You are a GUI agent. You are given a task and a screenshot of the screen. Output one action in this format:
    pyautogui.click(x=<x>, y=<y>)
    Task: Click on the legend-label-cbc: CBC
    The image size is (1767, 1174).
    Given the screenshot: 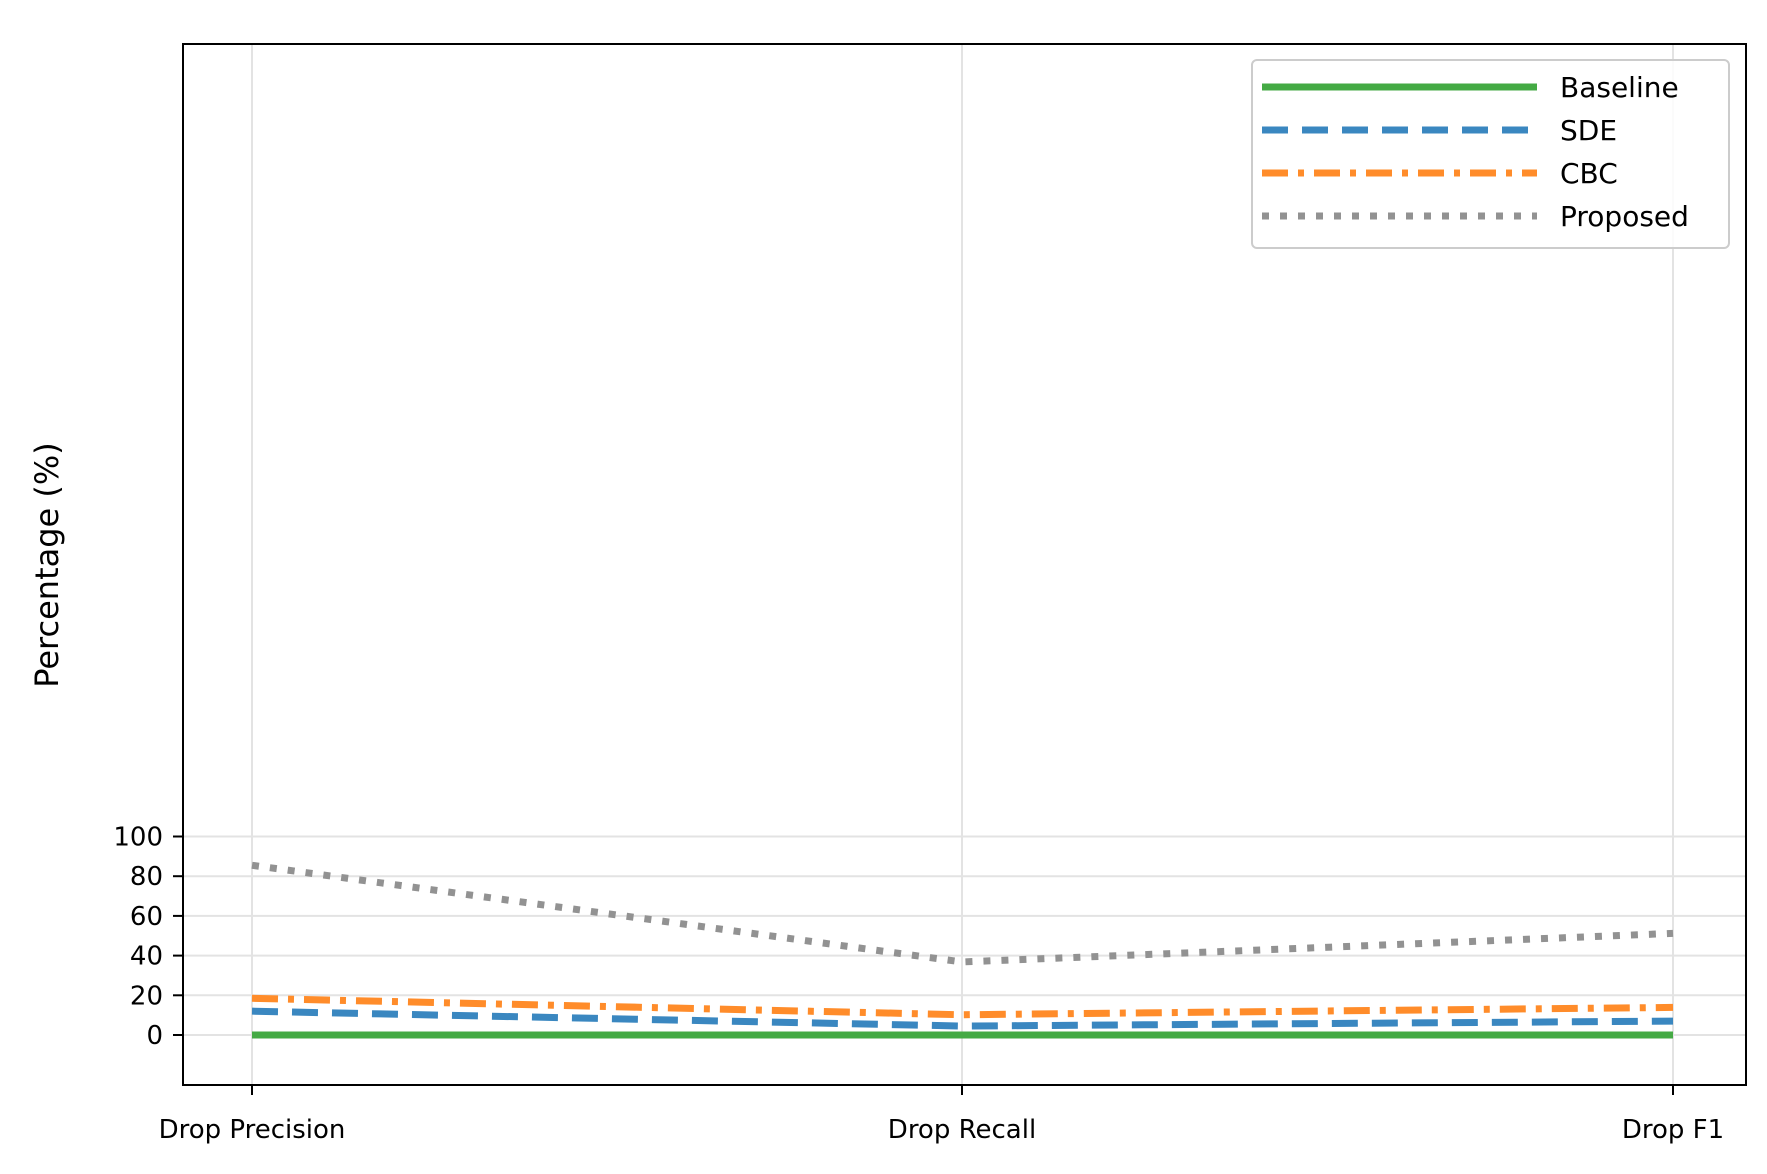 What is the action you would take?
    pyautogui.click(x=1589, y=173)
    